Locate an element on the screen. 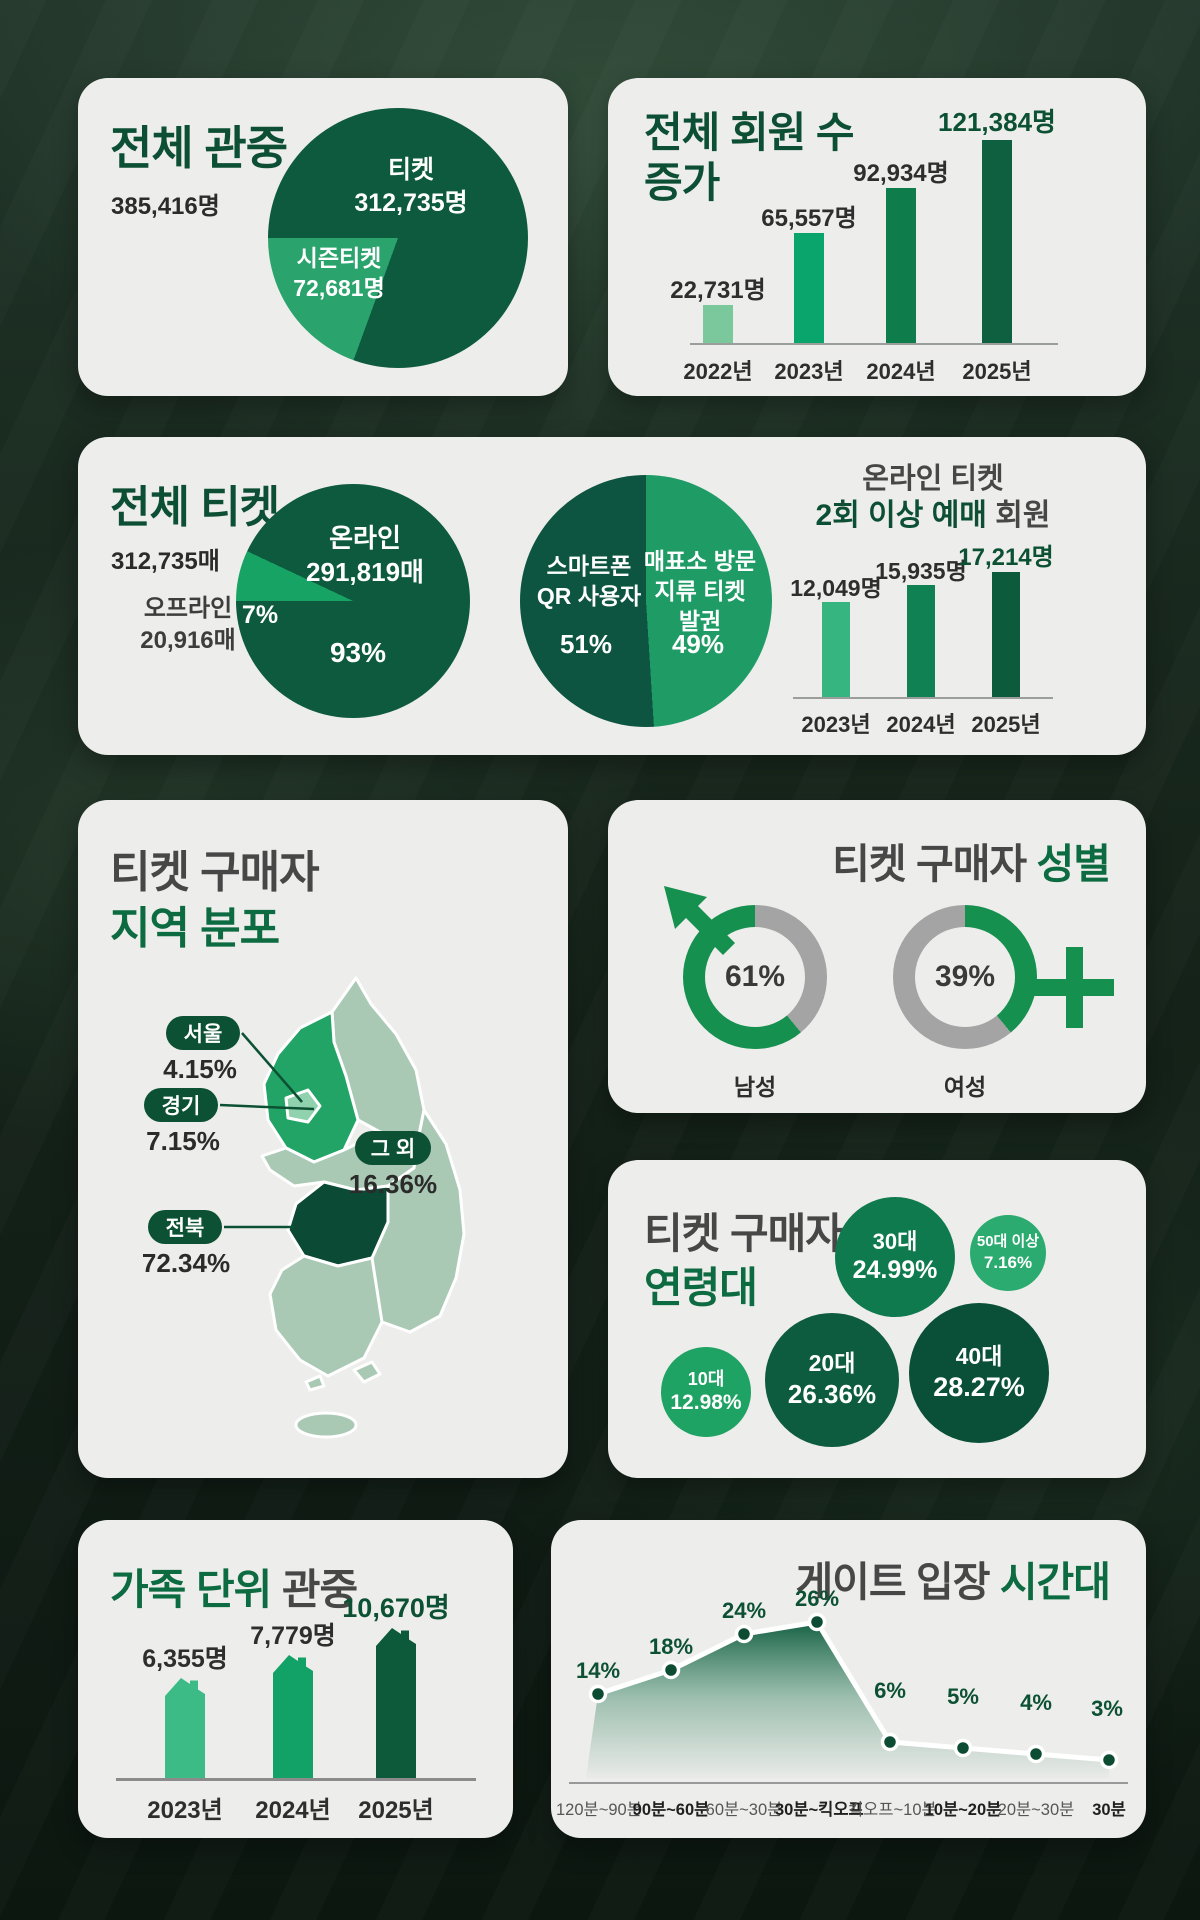 This screenshot has width=1200, height=1920. total-tickets-value: 312,735매 is located at coordinates (165, 561).